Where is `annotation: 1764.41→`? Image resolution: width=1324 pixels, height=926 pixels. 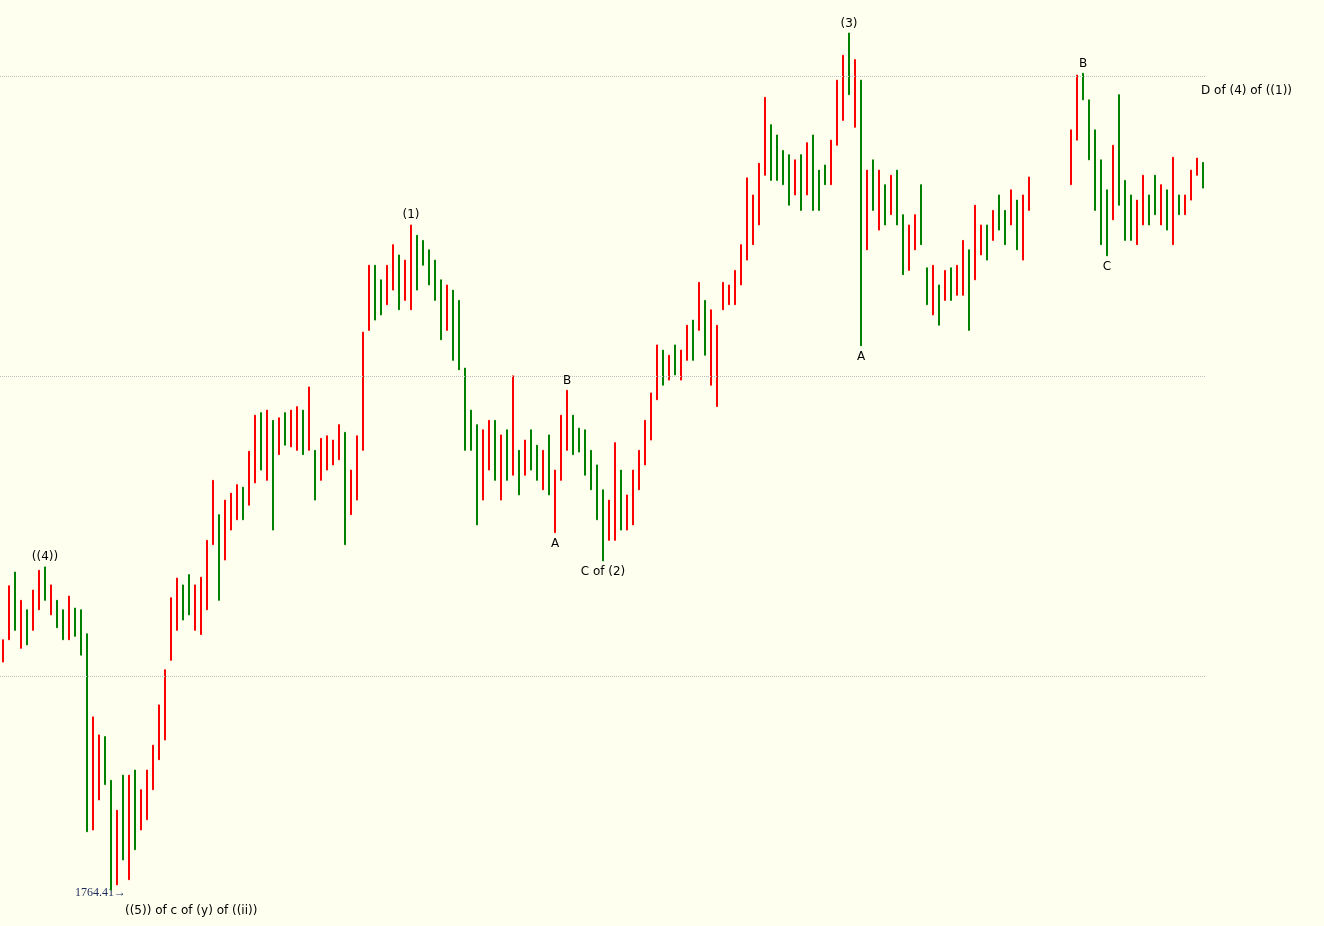 annotation: 1764.41→ is located at coordinates (100, 892).